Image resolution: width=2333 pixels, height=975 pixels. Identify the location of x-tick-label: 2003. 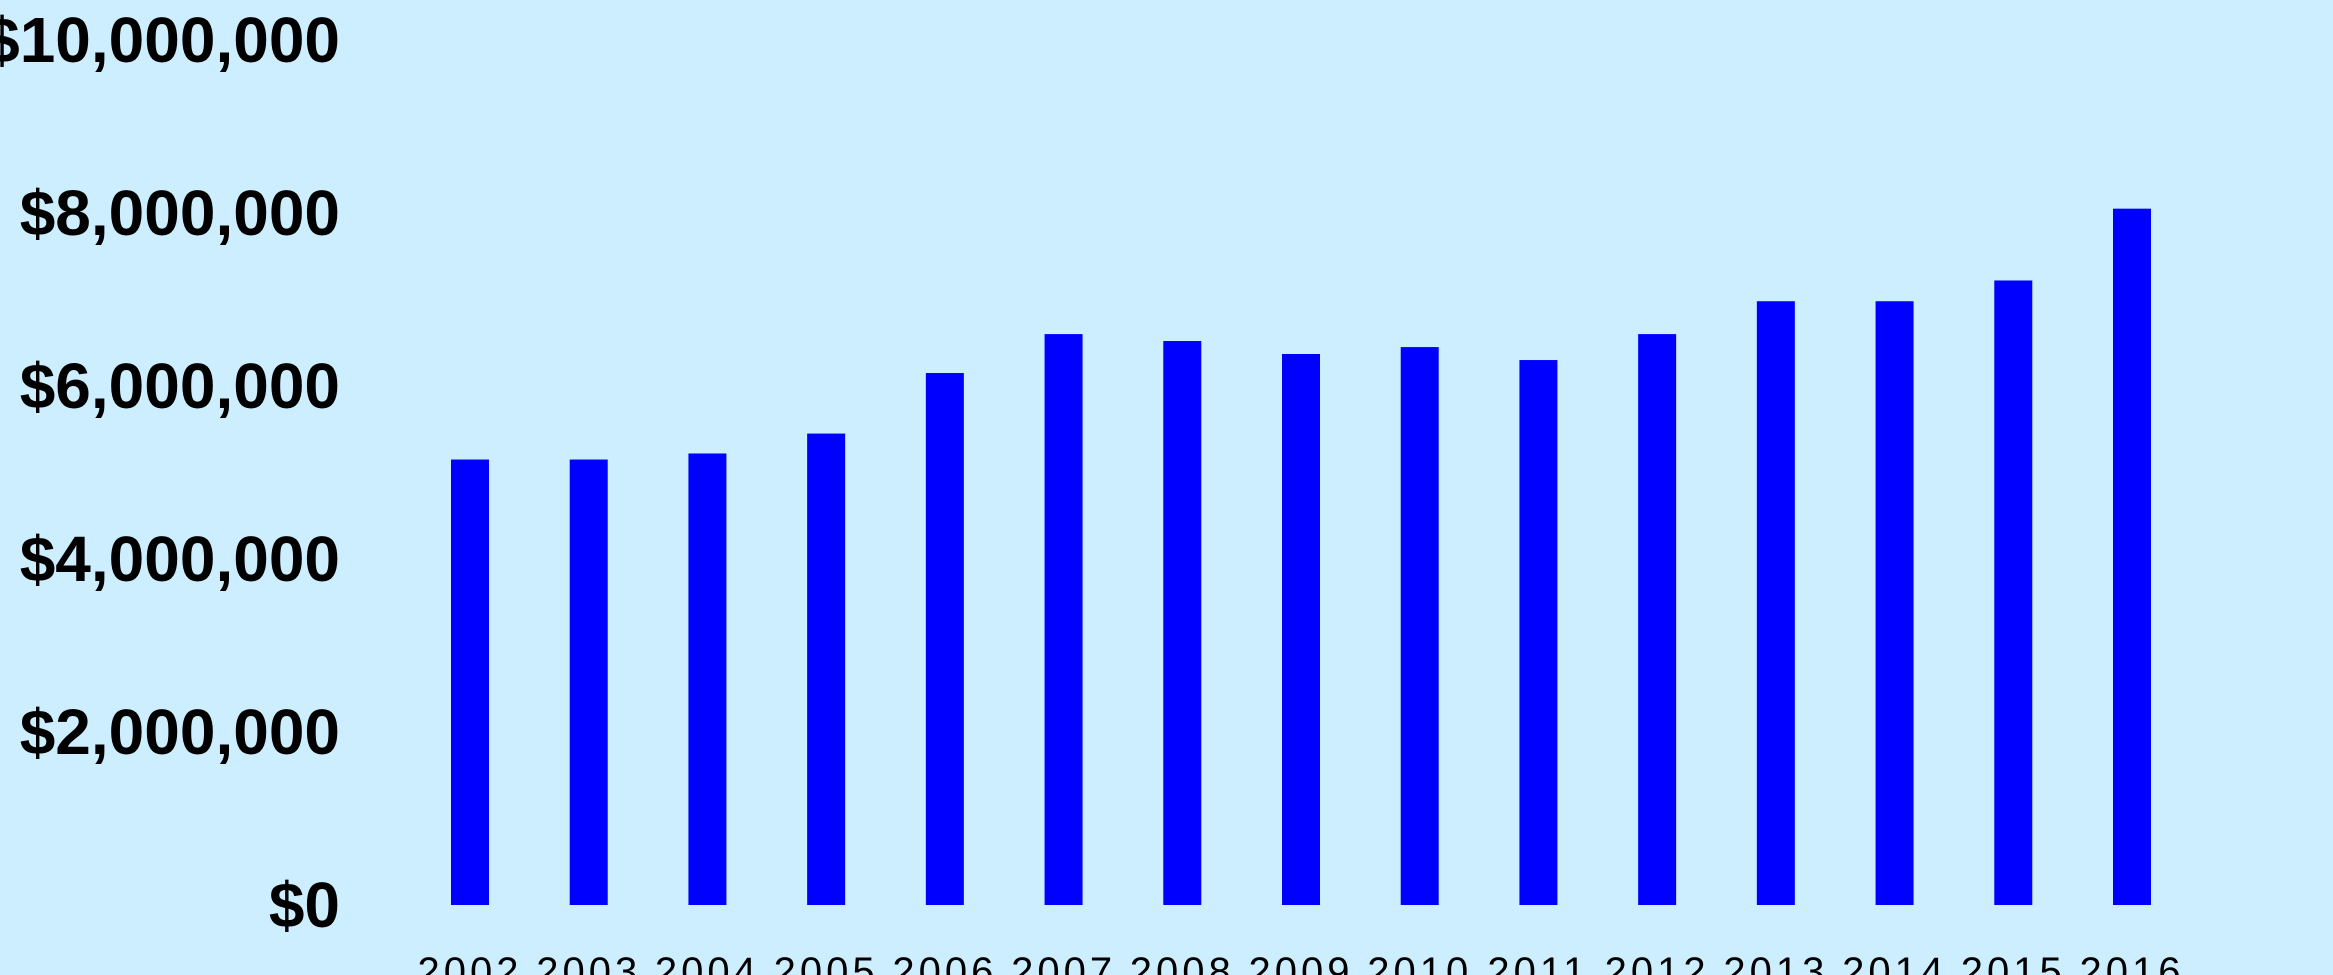
(588, 962).